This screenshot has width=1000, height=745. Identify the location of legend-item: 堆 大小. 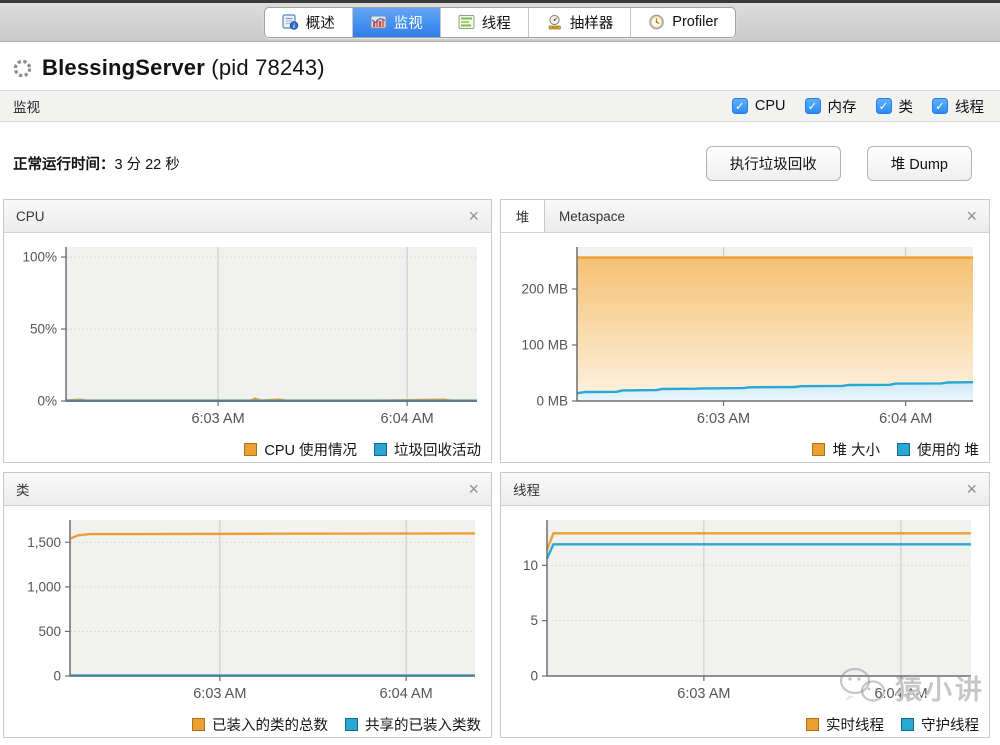
(846, 449).